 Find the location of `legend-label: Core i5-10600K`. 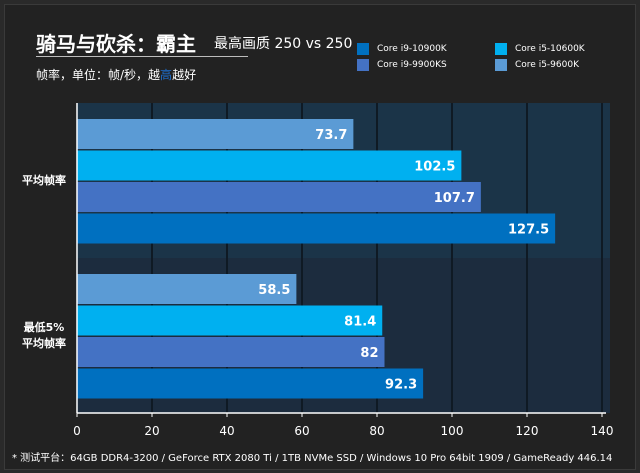

legend-label: Core i5-10600K is located at coordinates (550, 49).